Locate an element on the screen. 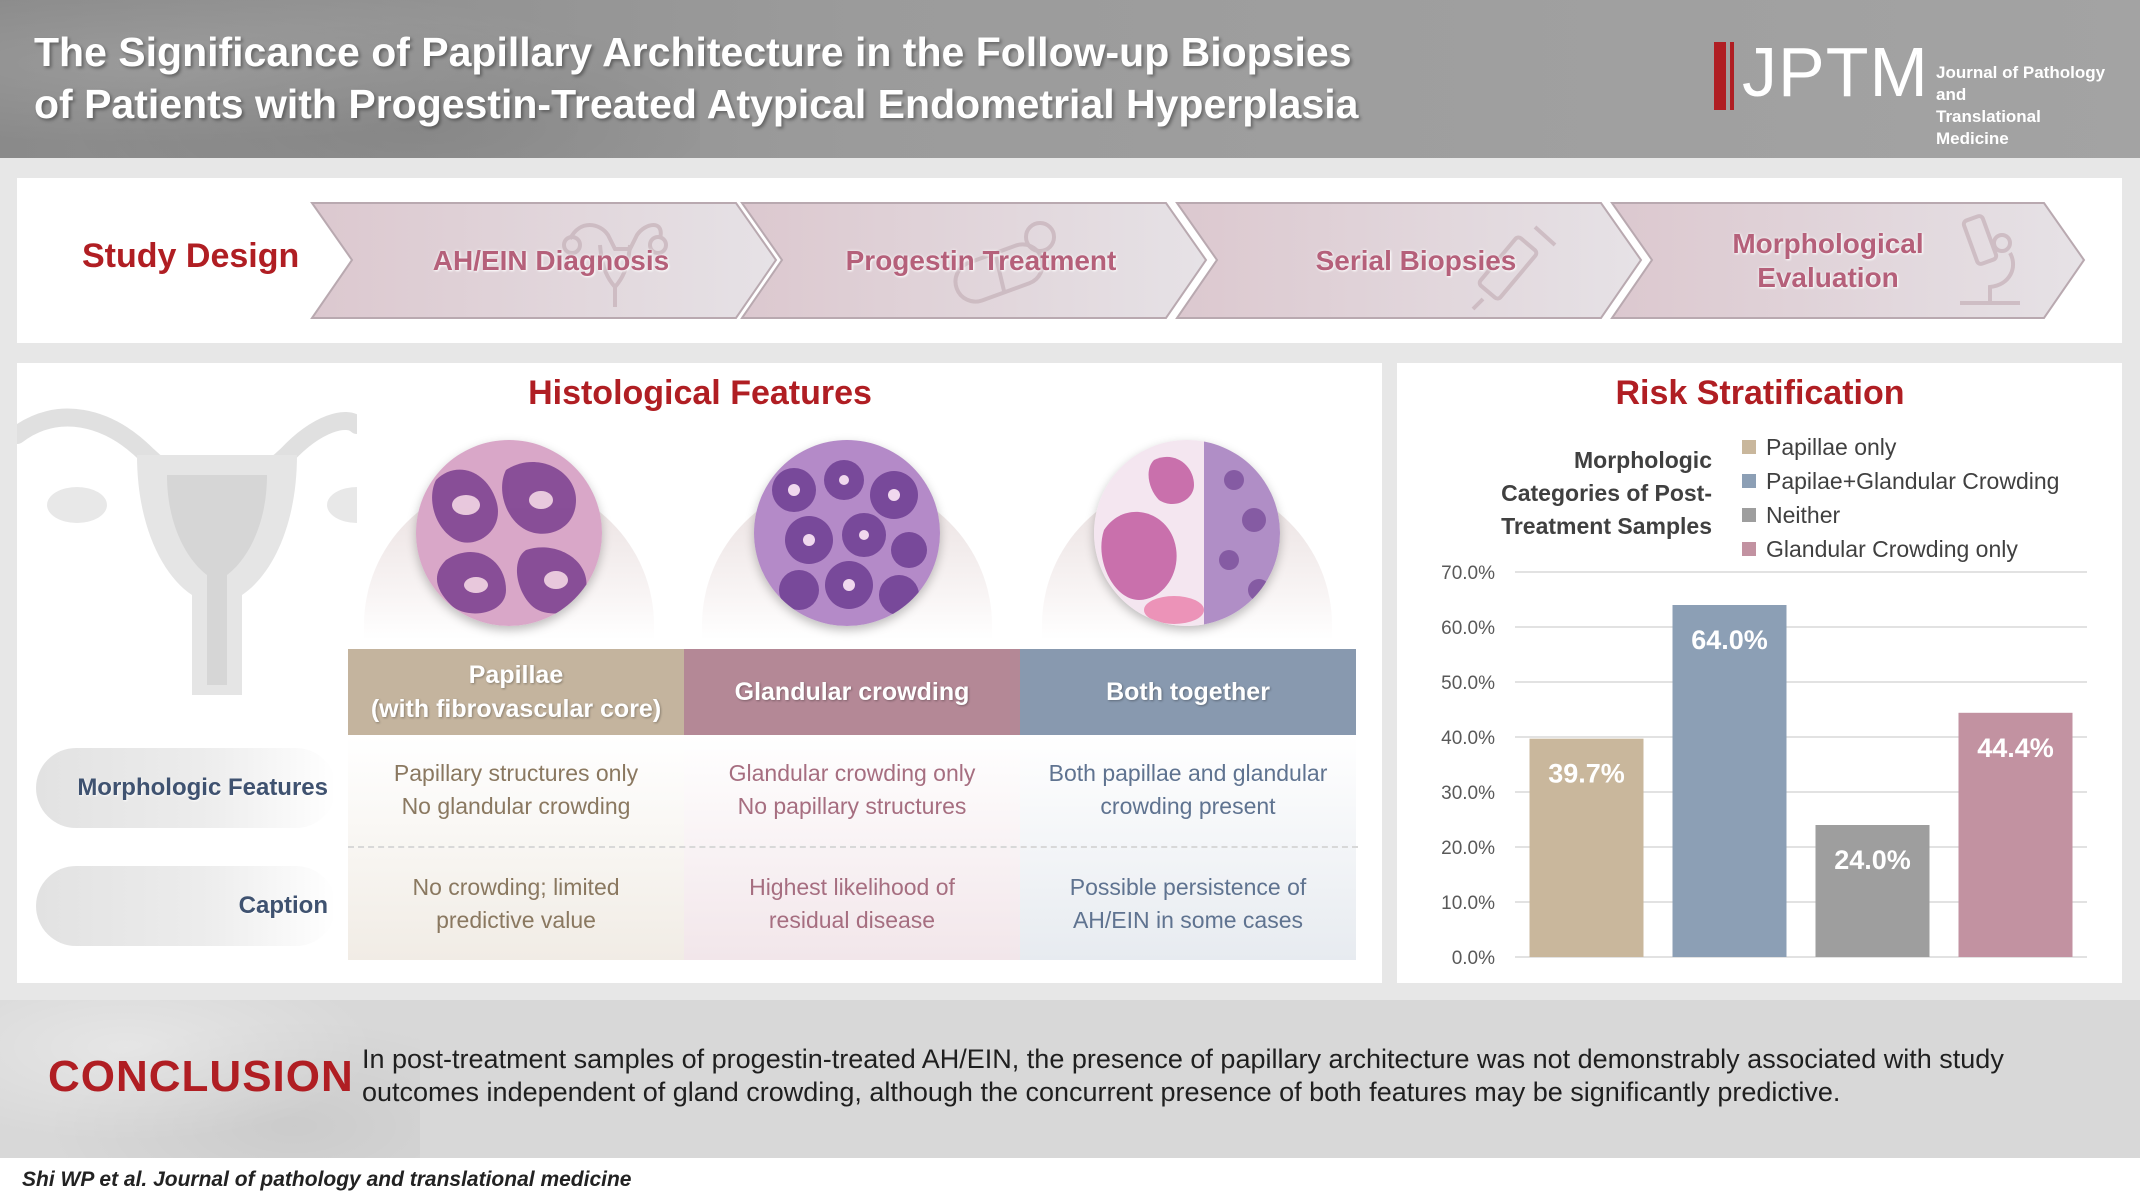  legend-item: Glandular Crowding only is located at coordinates (1900, 549).